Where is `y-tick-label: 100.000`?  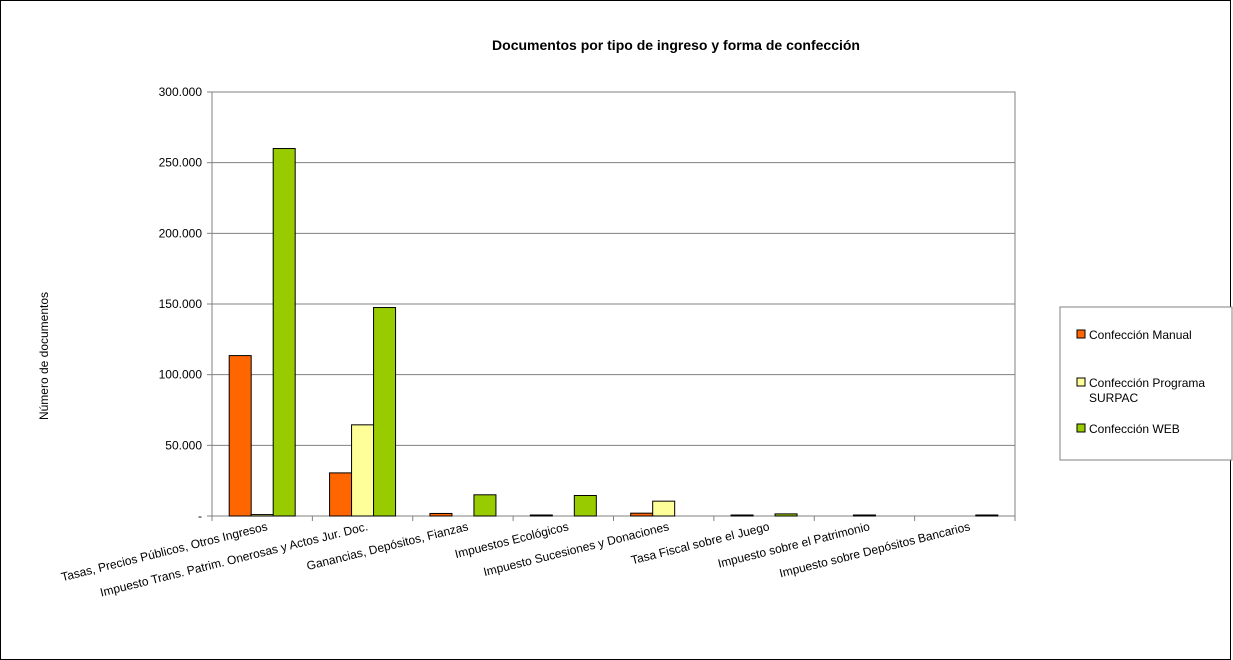
y-tick-label: 100.000 is located at coordinates (181, 375).